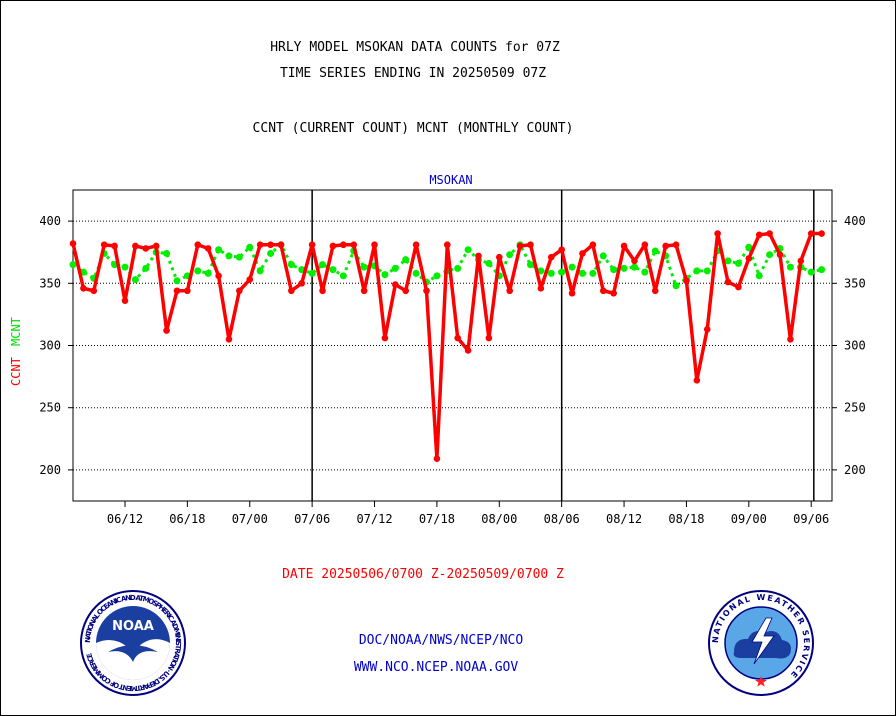 Image resolution: width=896 pixels, height=716 pixels. I want to click on x-tick-label: 08/18, so click(686, 519).